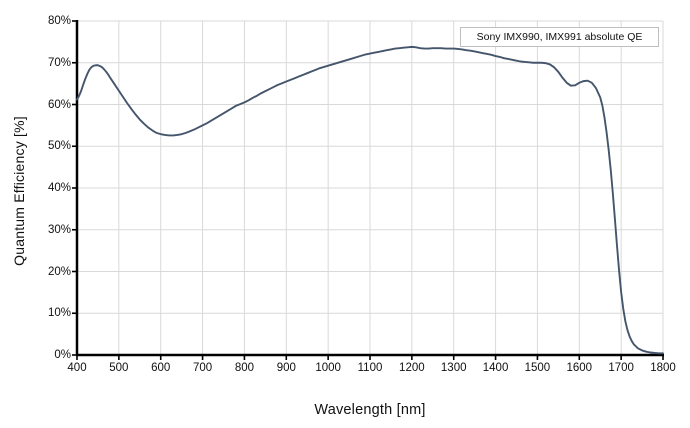 Image resolution: width=690 pixels, height=428 pixels. I want to click on y-tick-label: 10%, so click(59, 313).